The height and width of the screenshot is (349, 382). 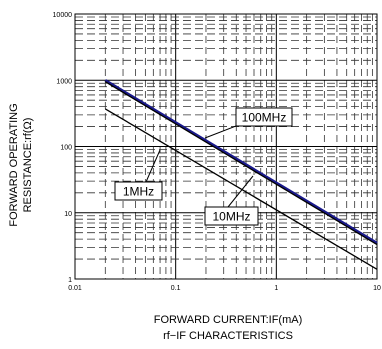 I want to click on annotation-box-100mhz, so click(x=264, y=117).